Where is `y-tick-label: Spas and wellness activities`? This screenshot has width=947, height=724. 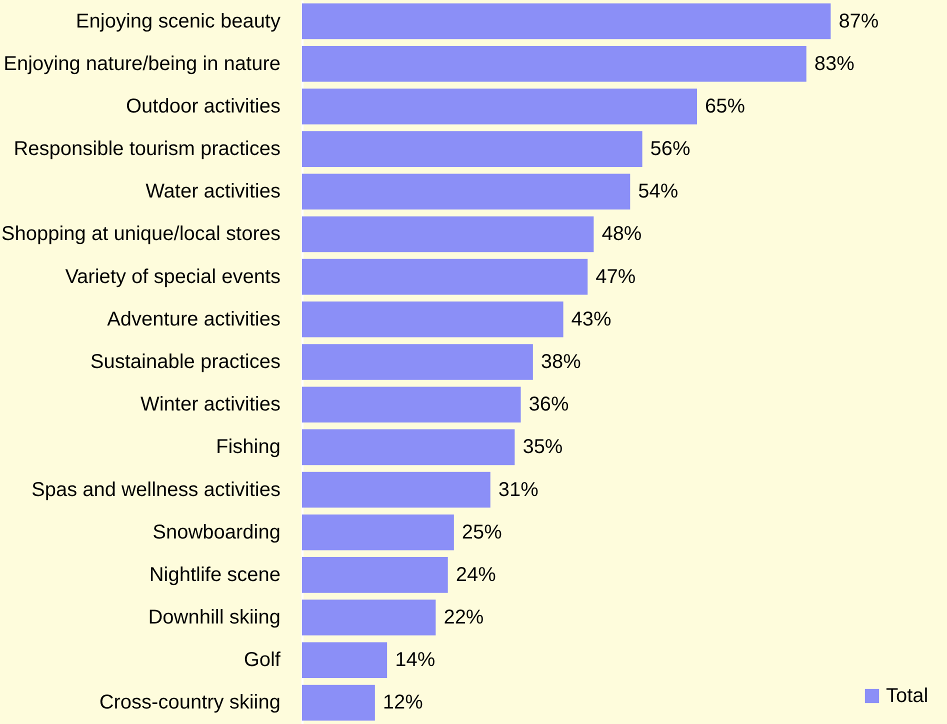 y-tick-label: Spas and wellness activities is located at coordinates (155, 489).